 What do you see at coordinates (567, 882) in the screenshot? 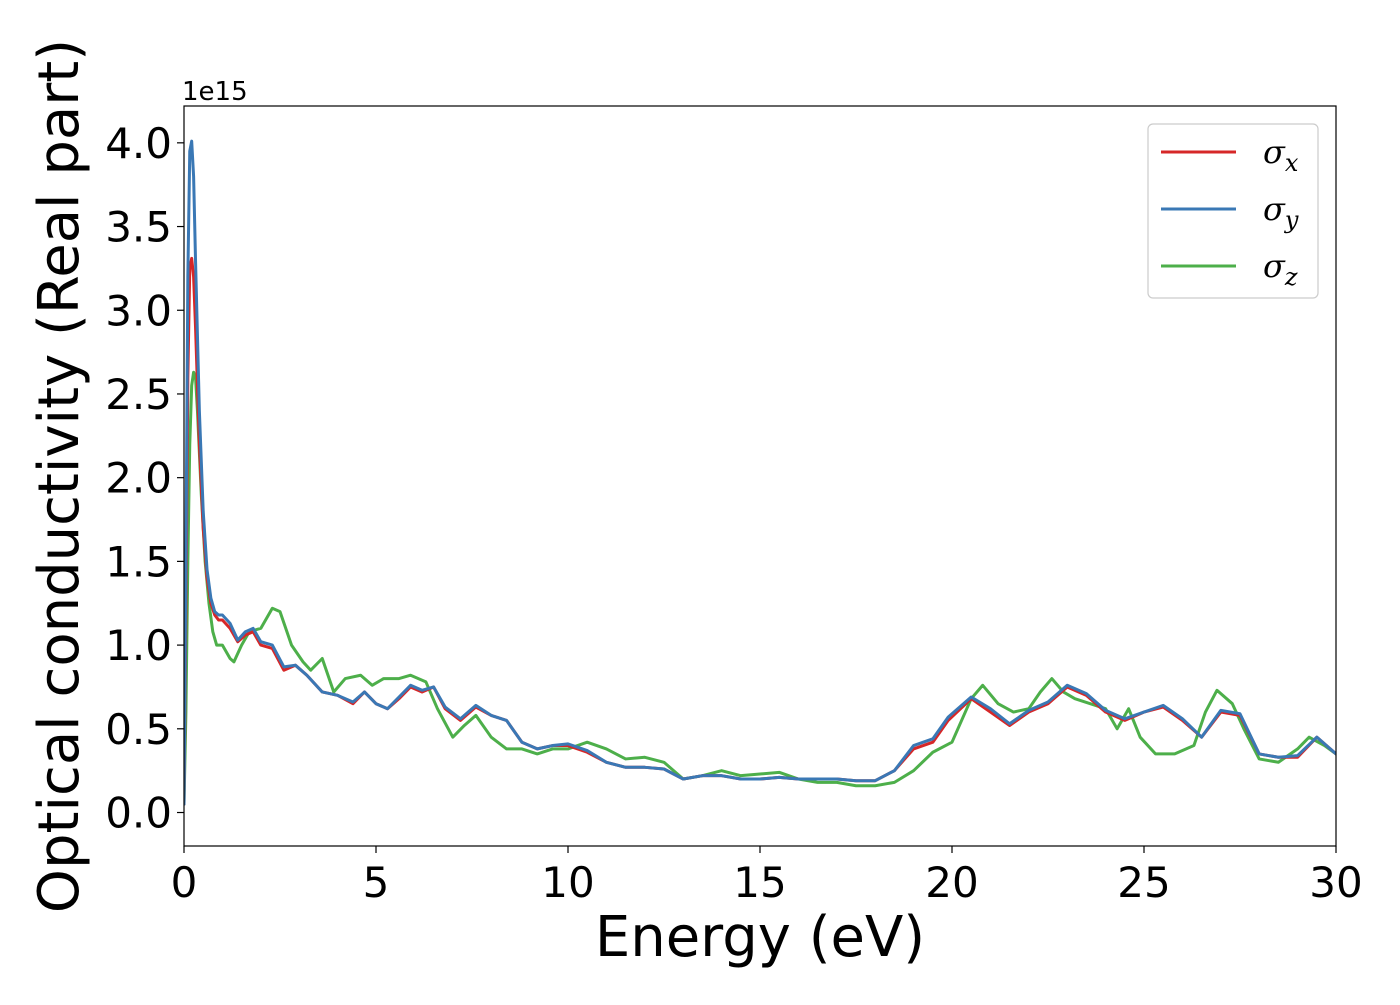
I see `x-tick-label: 10` at bounding box center [567, 882].